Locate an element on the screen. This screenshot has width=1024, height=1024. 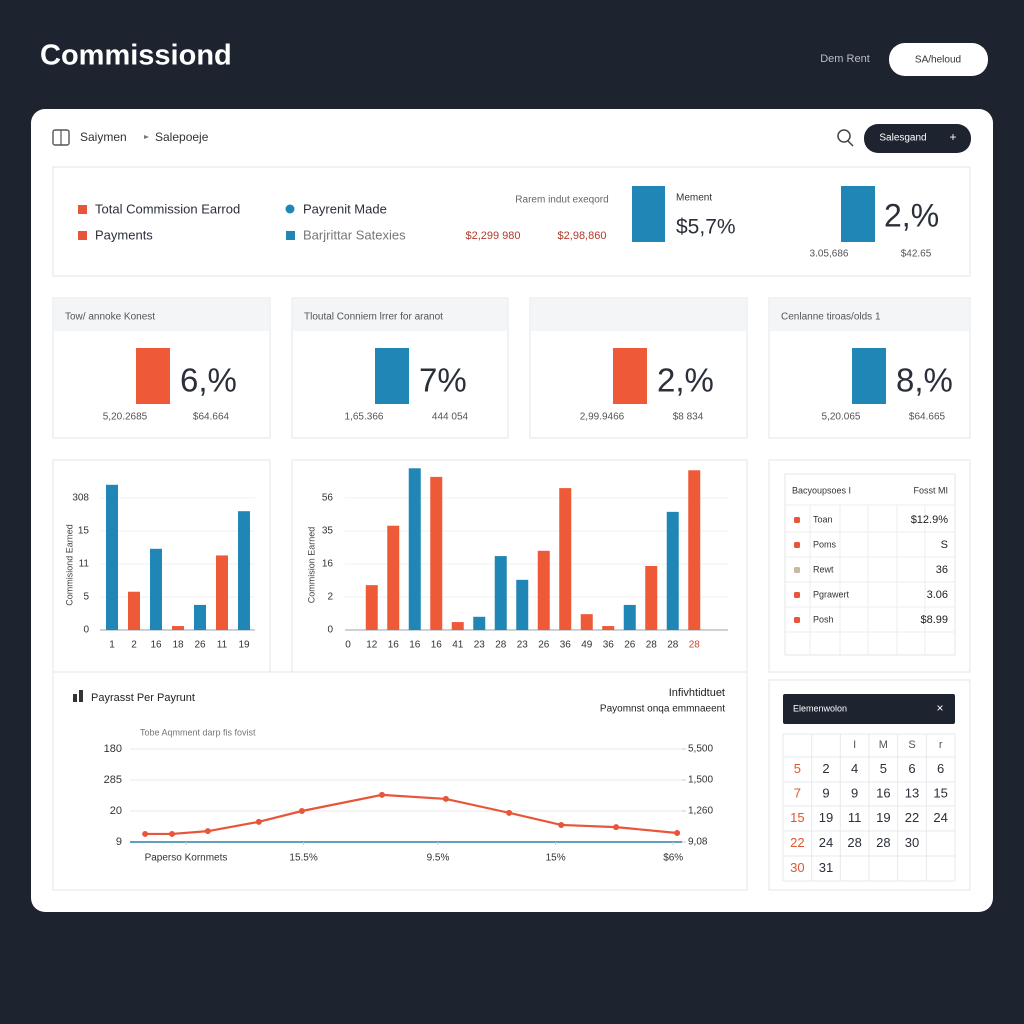
annotation: Infivhtidtuet is located at coordinates (697, 693).